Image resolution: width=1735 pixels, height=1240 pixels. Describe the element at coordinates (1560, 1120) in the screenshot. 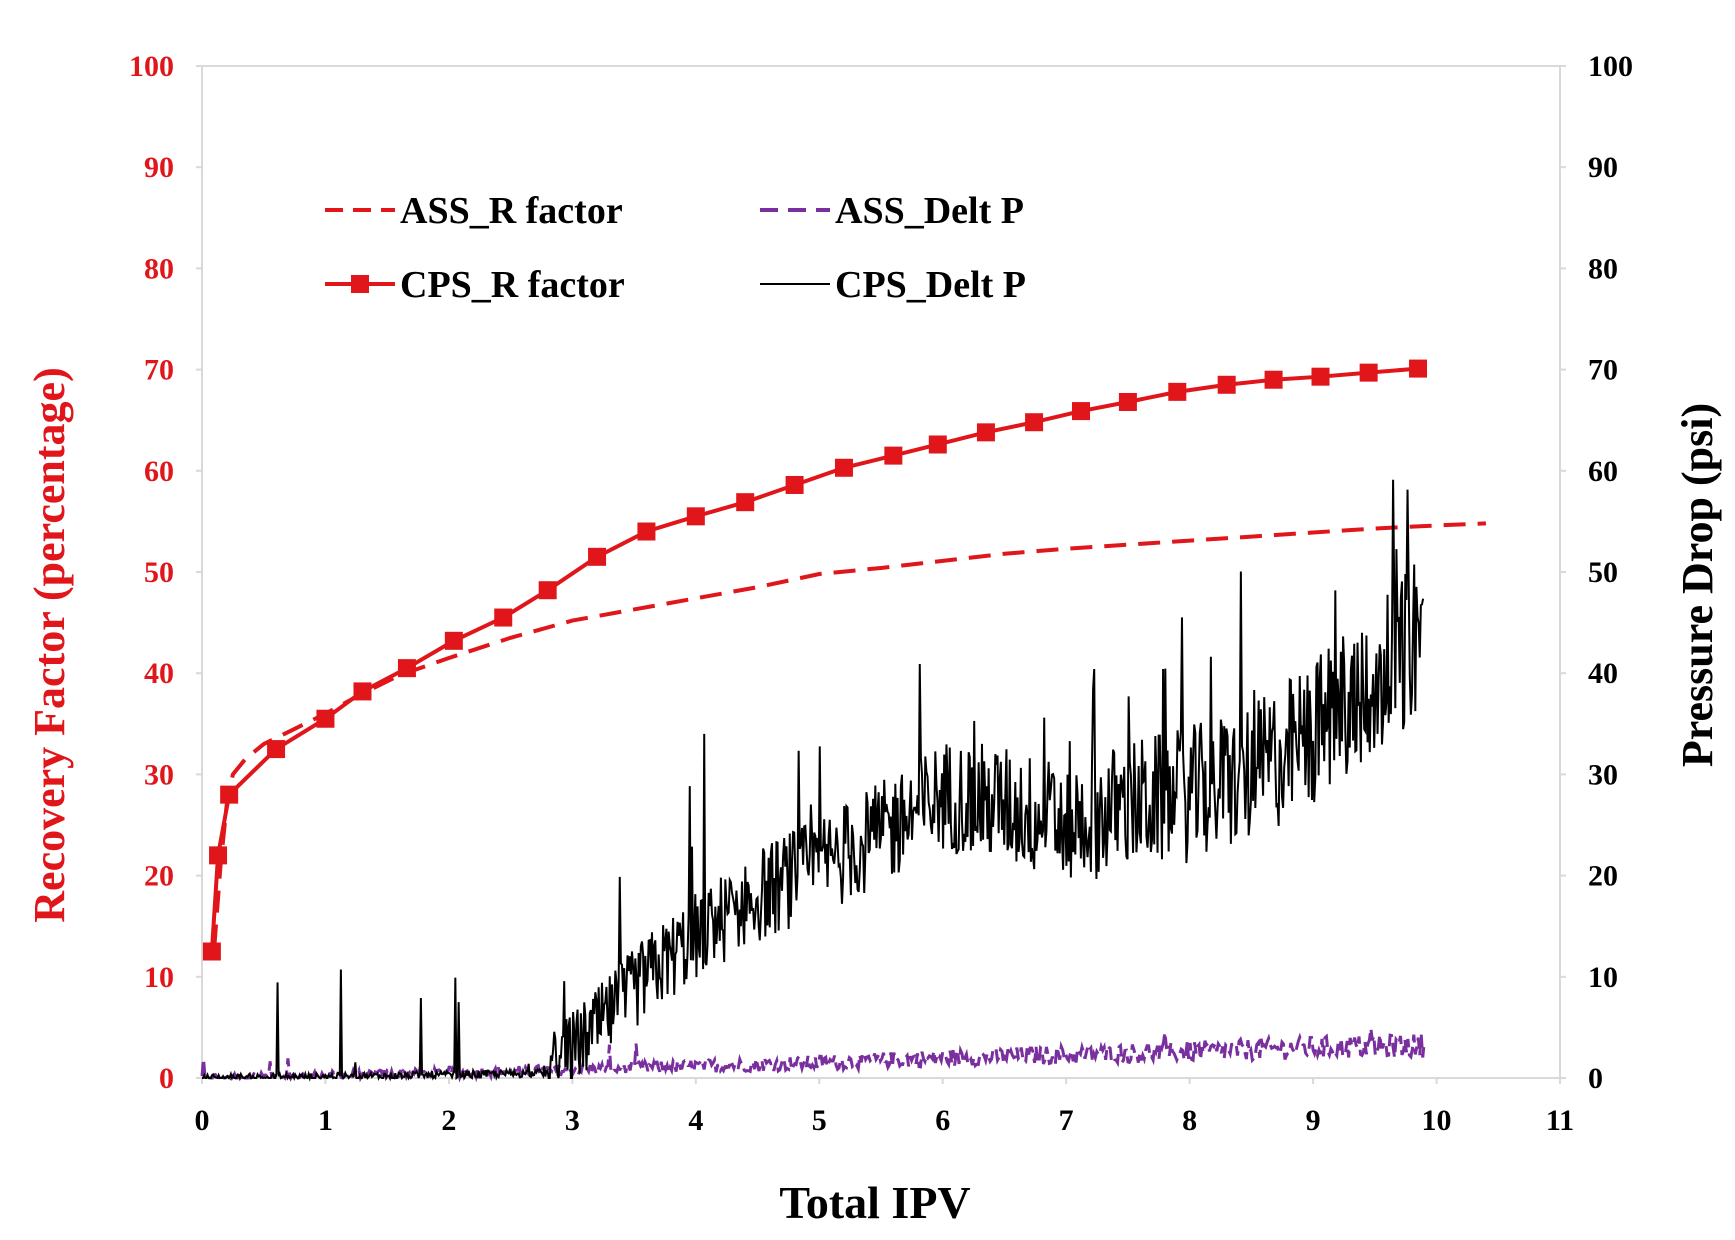

I see `x-tick-label: 11` at that location.